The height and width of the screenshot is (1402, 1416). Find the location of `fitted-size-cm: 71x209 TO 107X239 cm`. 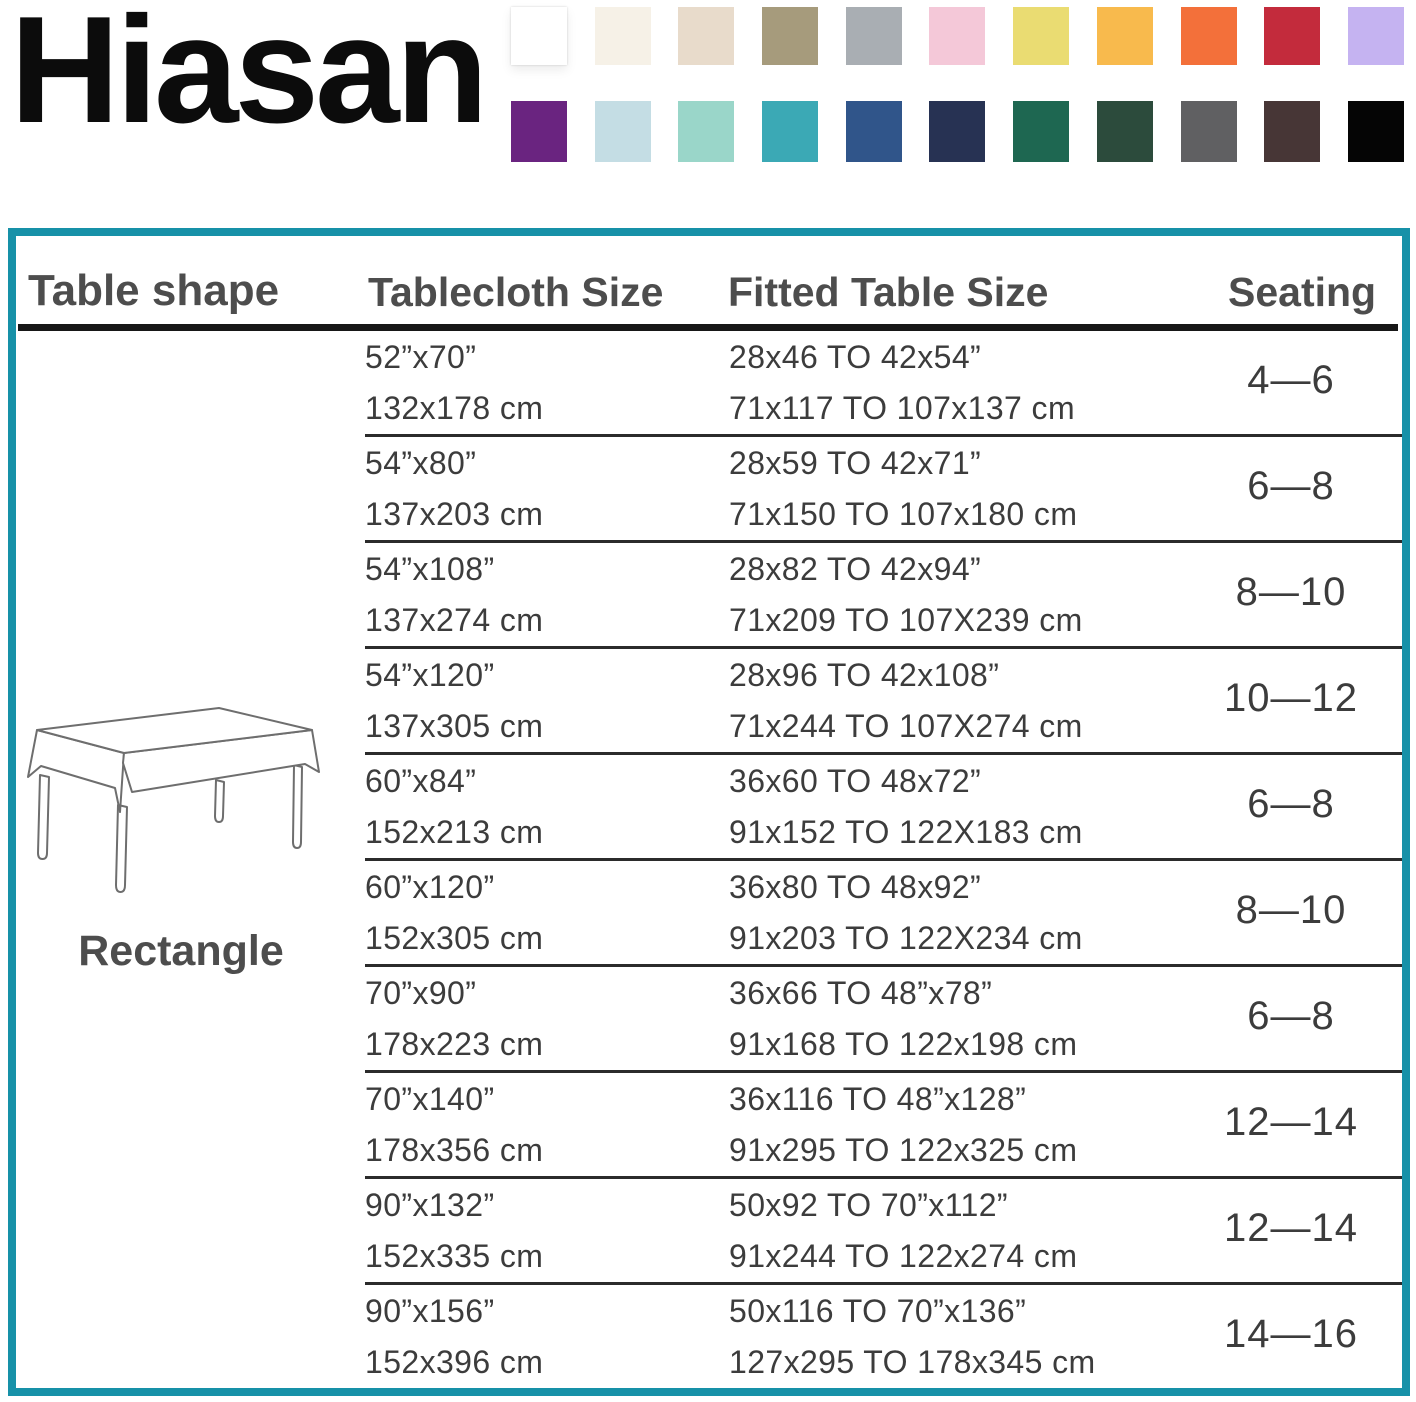

fitted-size-cm: 71x209 TO 107X239 cm is located at coordinates (906, 619).